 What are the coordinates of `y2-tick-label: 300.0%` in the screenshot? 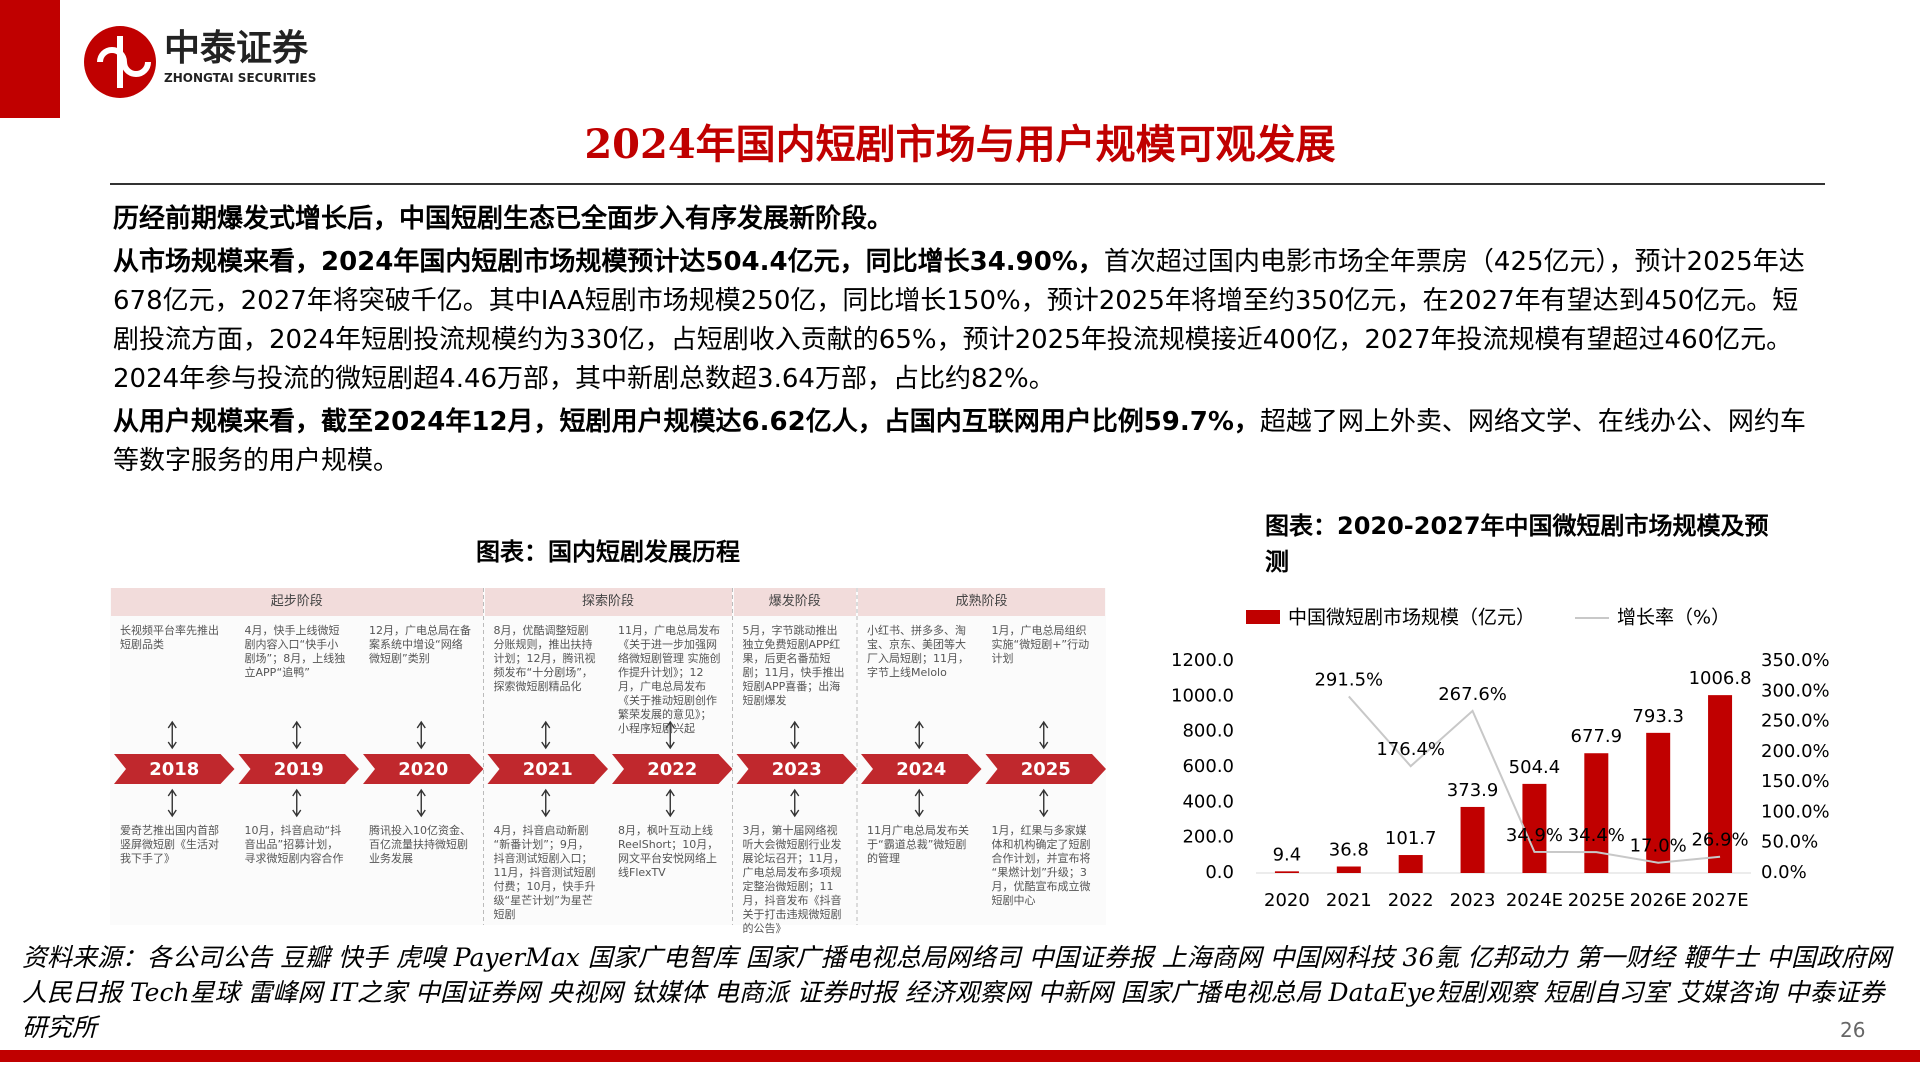 It's located at (1795, 690).